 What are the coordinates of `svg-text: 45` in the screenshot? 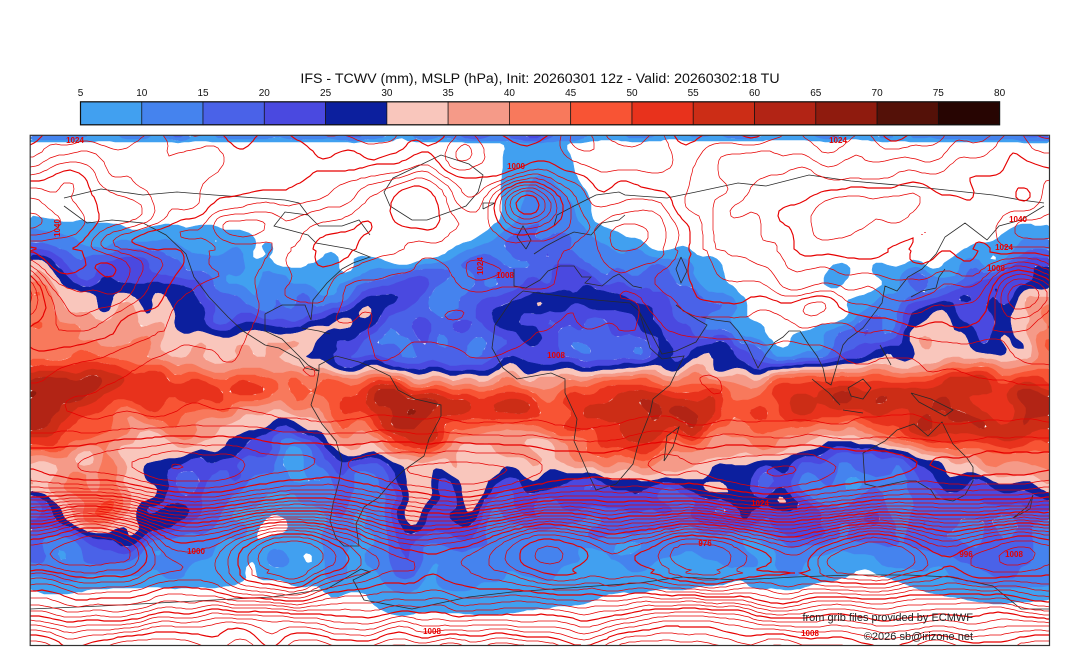 It's located at (571, 93).